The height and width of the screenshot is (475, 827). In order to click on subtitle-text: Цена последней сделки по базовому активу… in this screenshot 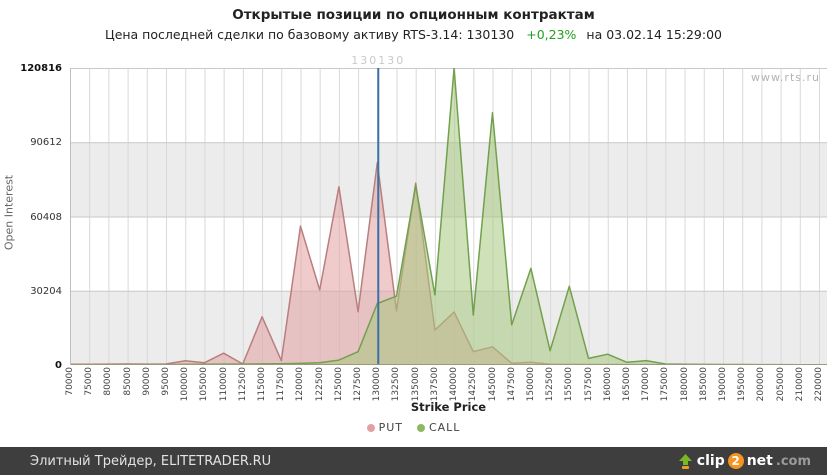, I will do `click(309, 34)`.